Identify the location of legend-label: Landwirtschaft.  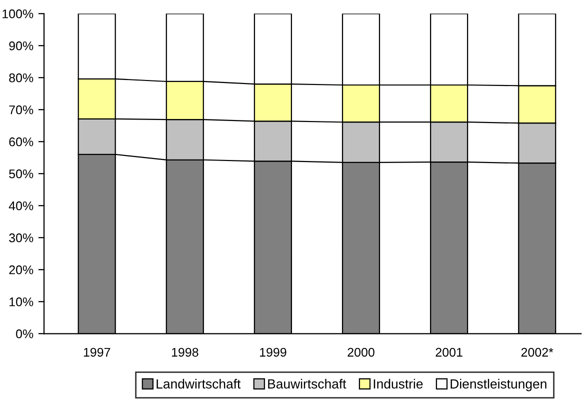
(198, 383).